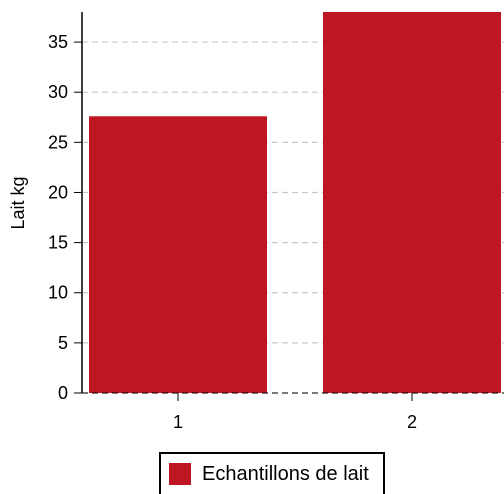 The image size is (504, 494). I want to click on y-tick-label: 25, so click(58, 142).